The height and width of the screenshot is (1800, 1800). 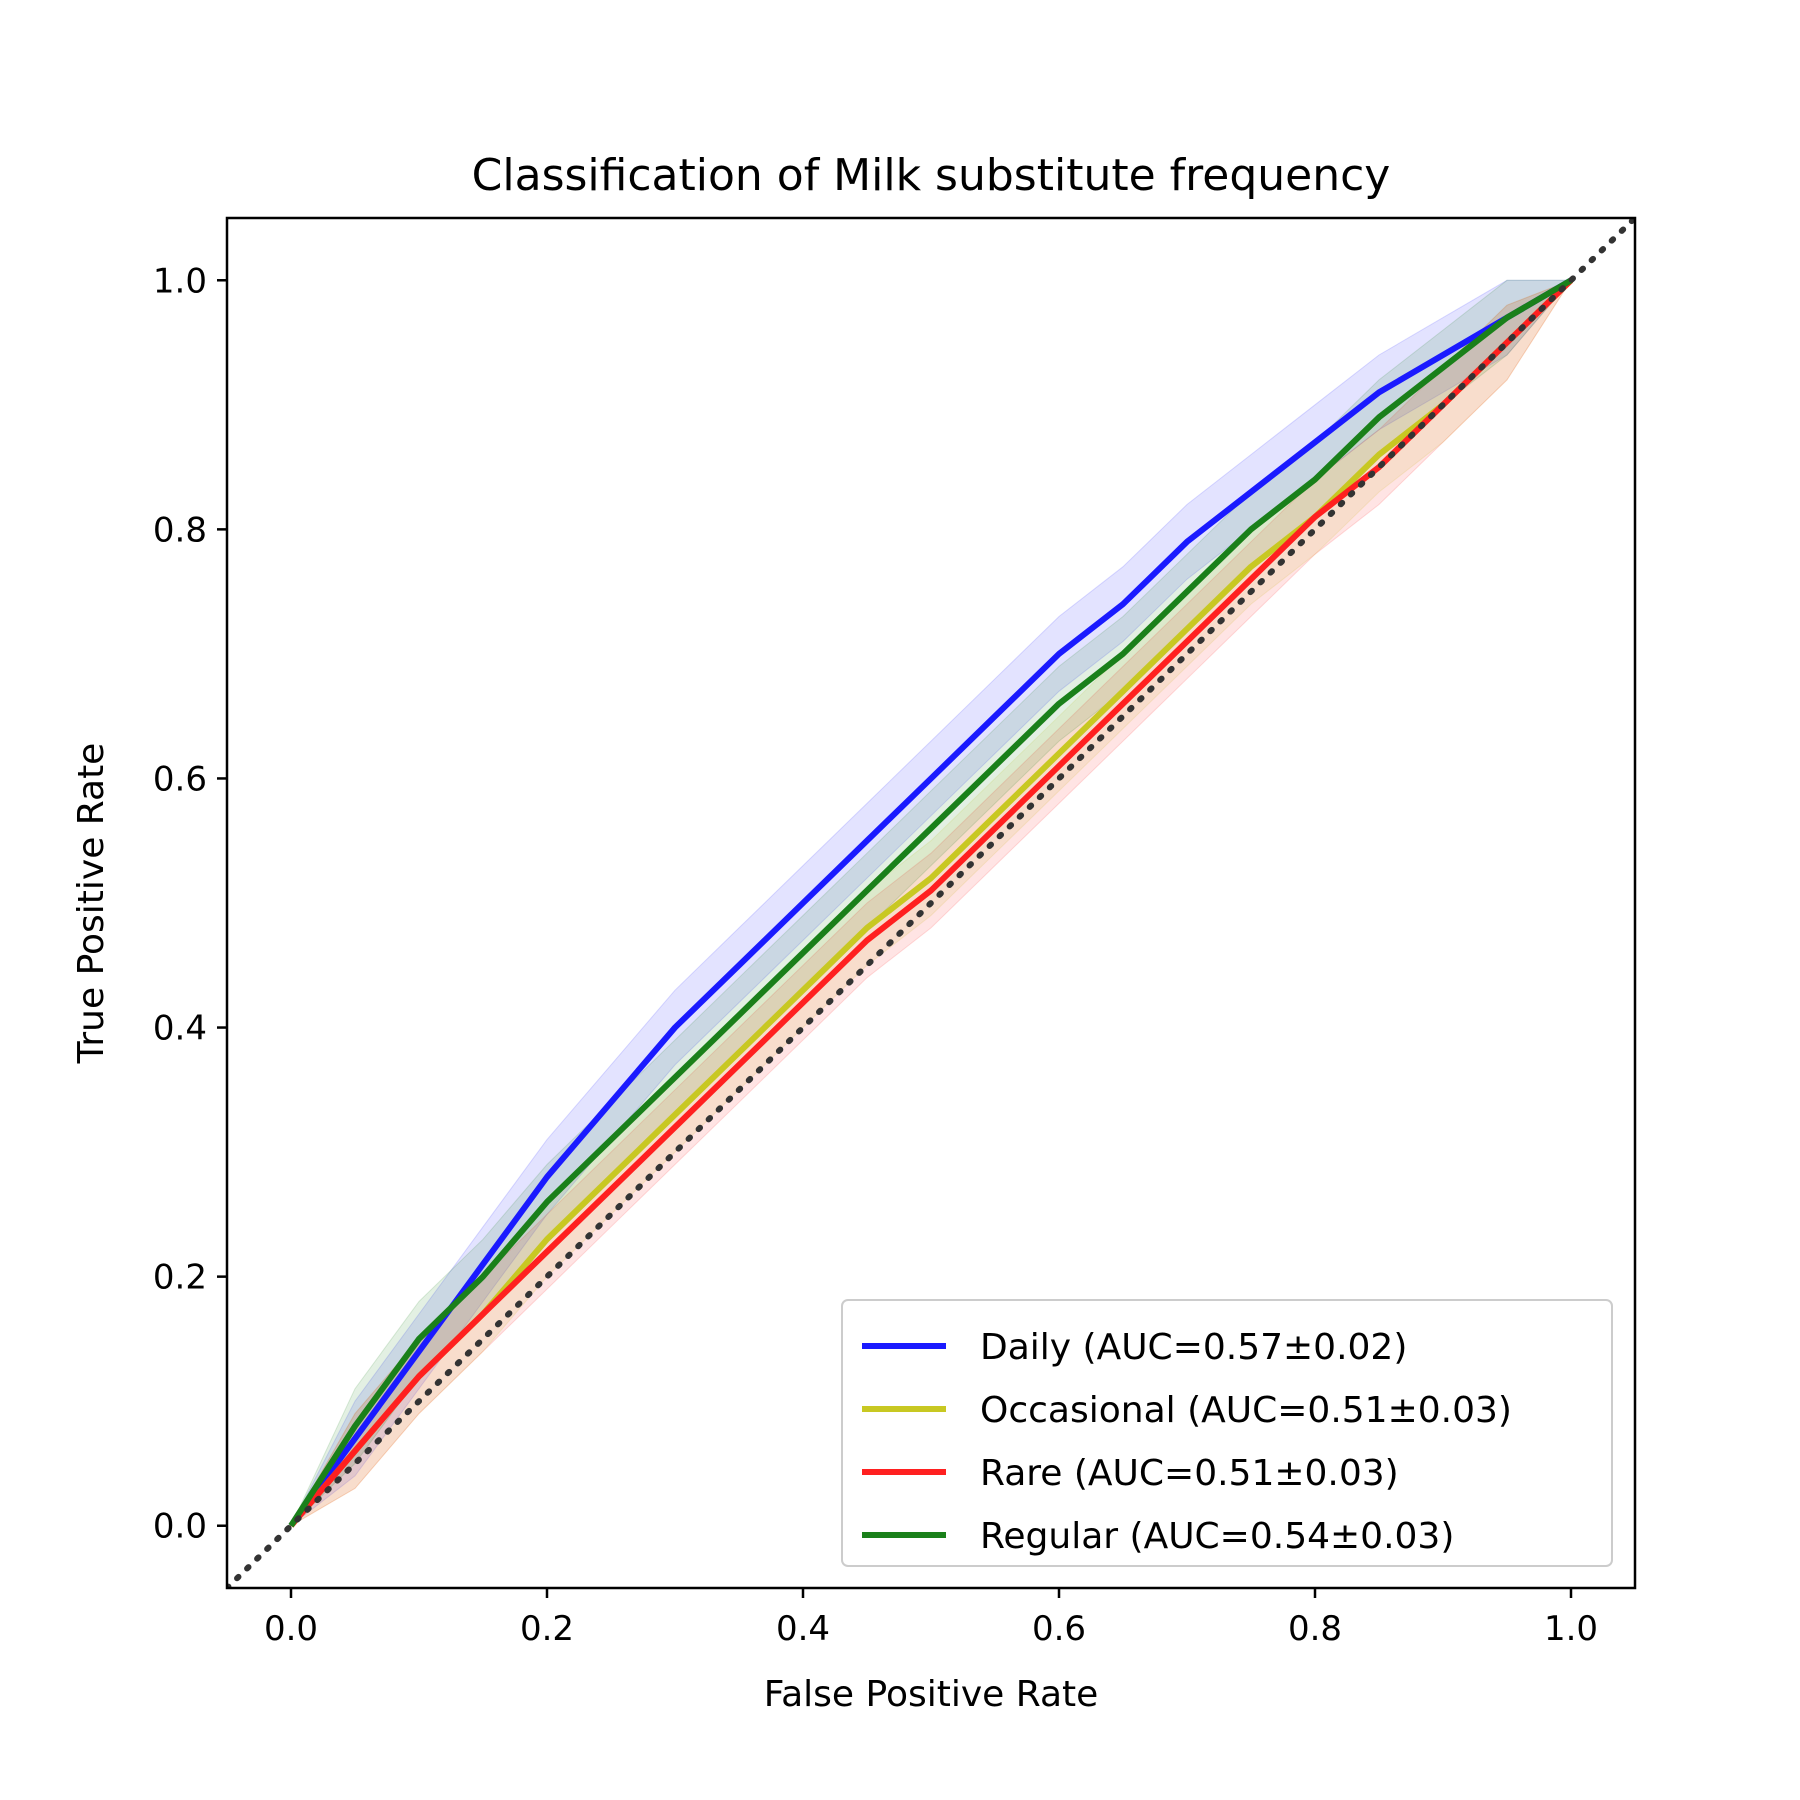 What do you see at coordinates (180, 1278) in the screenshot?
I see `y-tick-label: 0.2` at bounding box center [180, 1278].